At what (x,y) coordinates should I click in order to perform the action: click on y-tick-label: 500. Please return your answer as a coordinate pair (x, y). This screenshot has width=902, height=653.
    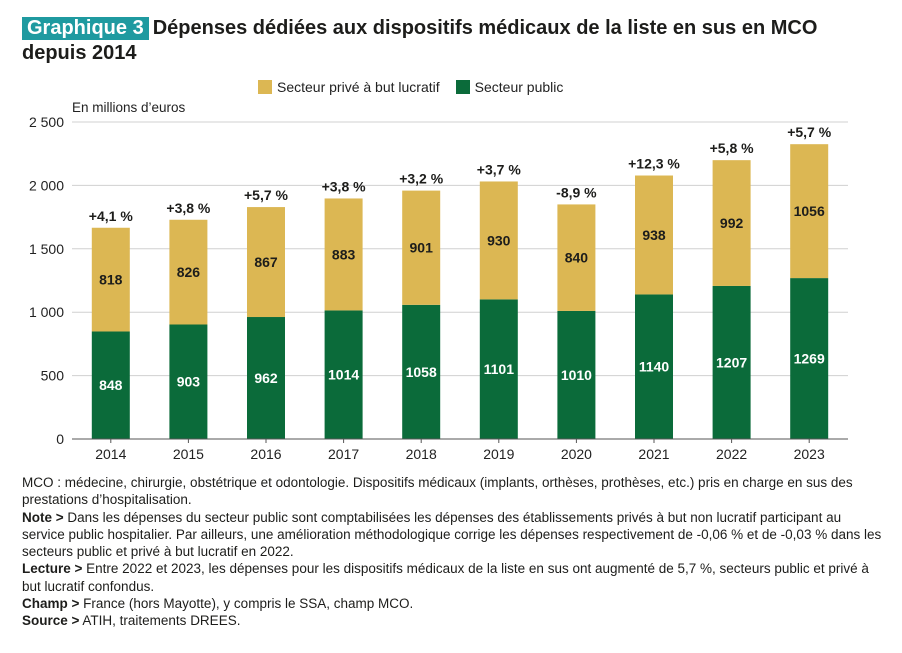
    Looking at the image, I should click on (53, 376).